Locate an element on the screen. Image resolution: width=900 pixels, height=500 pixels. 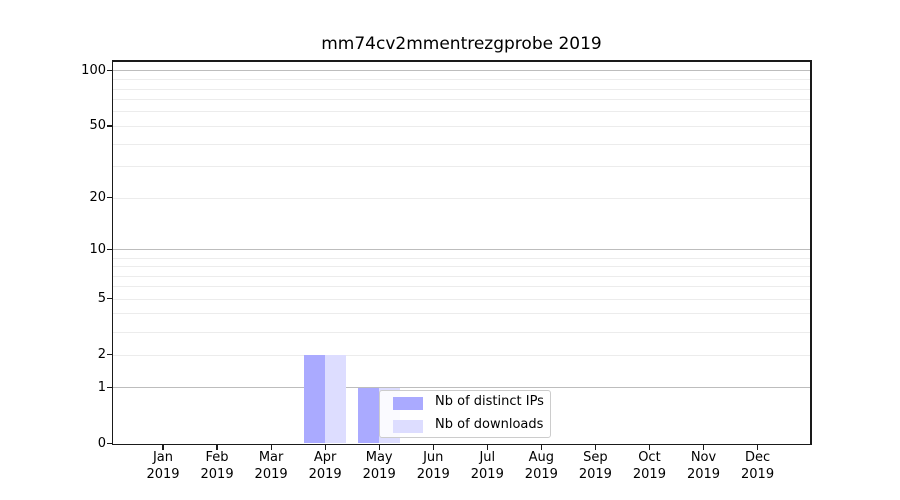
legend-entry: Nb of distinct IPs is located at coordinates (465, 403).